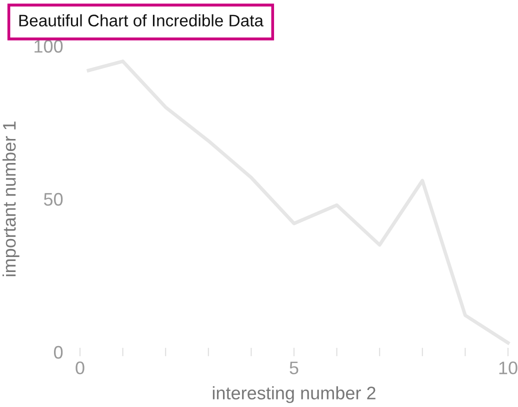  What do you see at coordinates (294, 368) in the screenshot?
I see `x-tick-label: 5` at bounding box center [294, 368].